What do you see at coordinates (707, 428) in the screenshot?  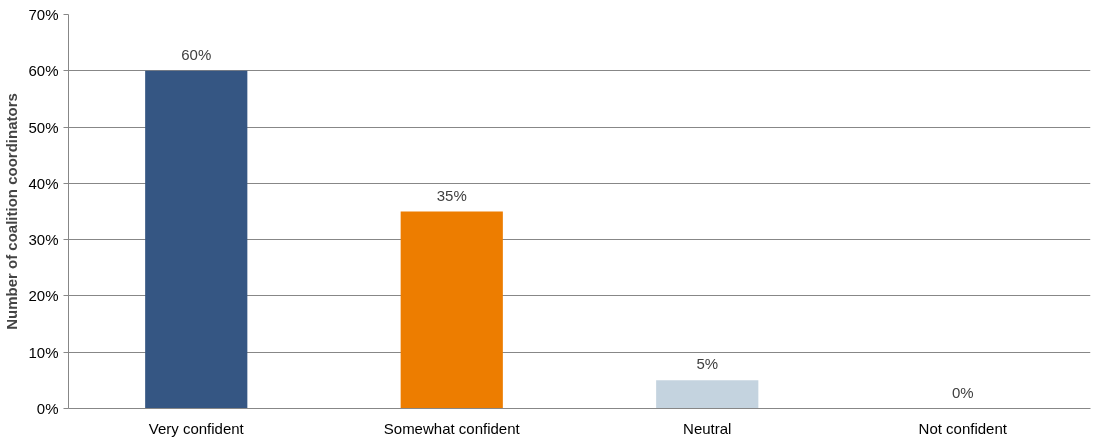 I see `x-tick-label: Neutral` at bounding box center [707, 428].